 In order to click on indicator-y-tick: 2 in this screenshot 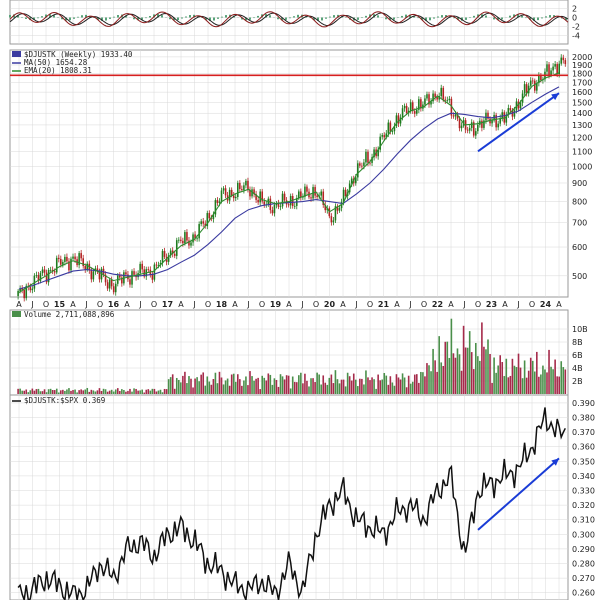, I will do `click(574, 9)`.